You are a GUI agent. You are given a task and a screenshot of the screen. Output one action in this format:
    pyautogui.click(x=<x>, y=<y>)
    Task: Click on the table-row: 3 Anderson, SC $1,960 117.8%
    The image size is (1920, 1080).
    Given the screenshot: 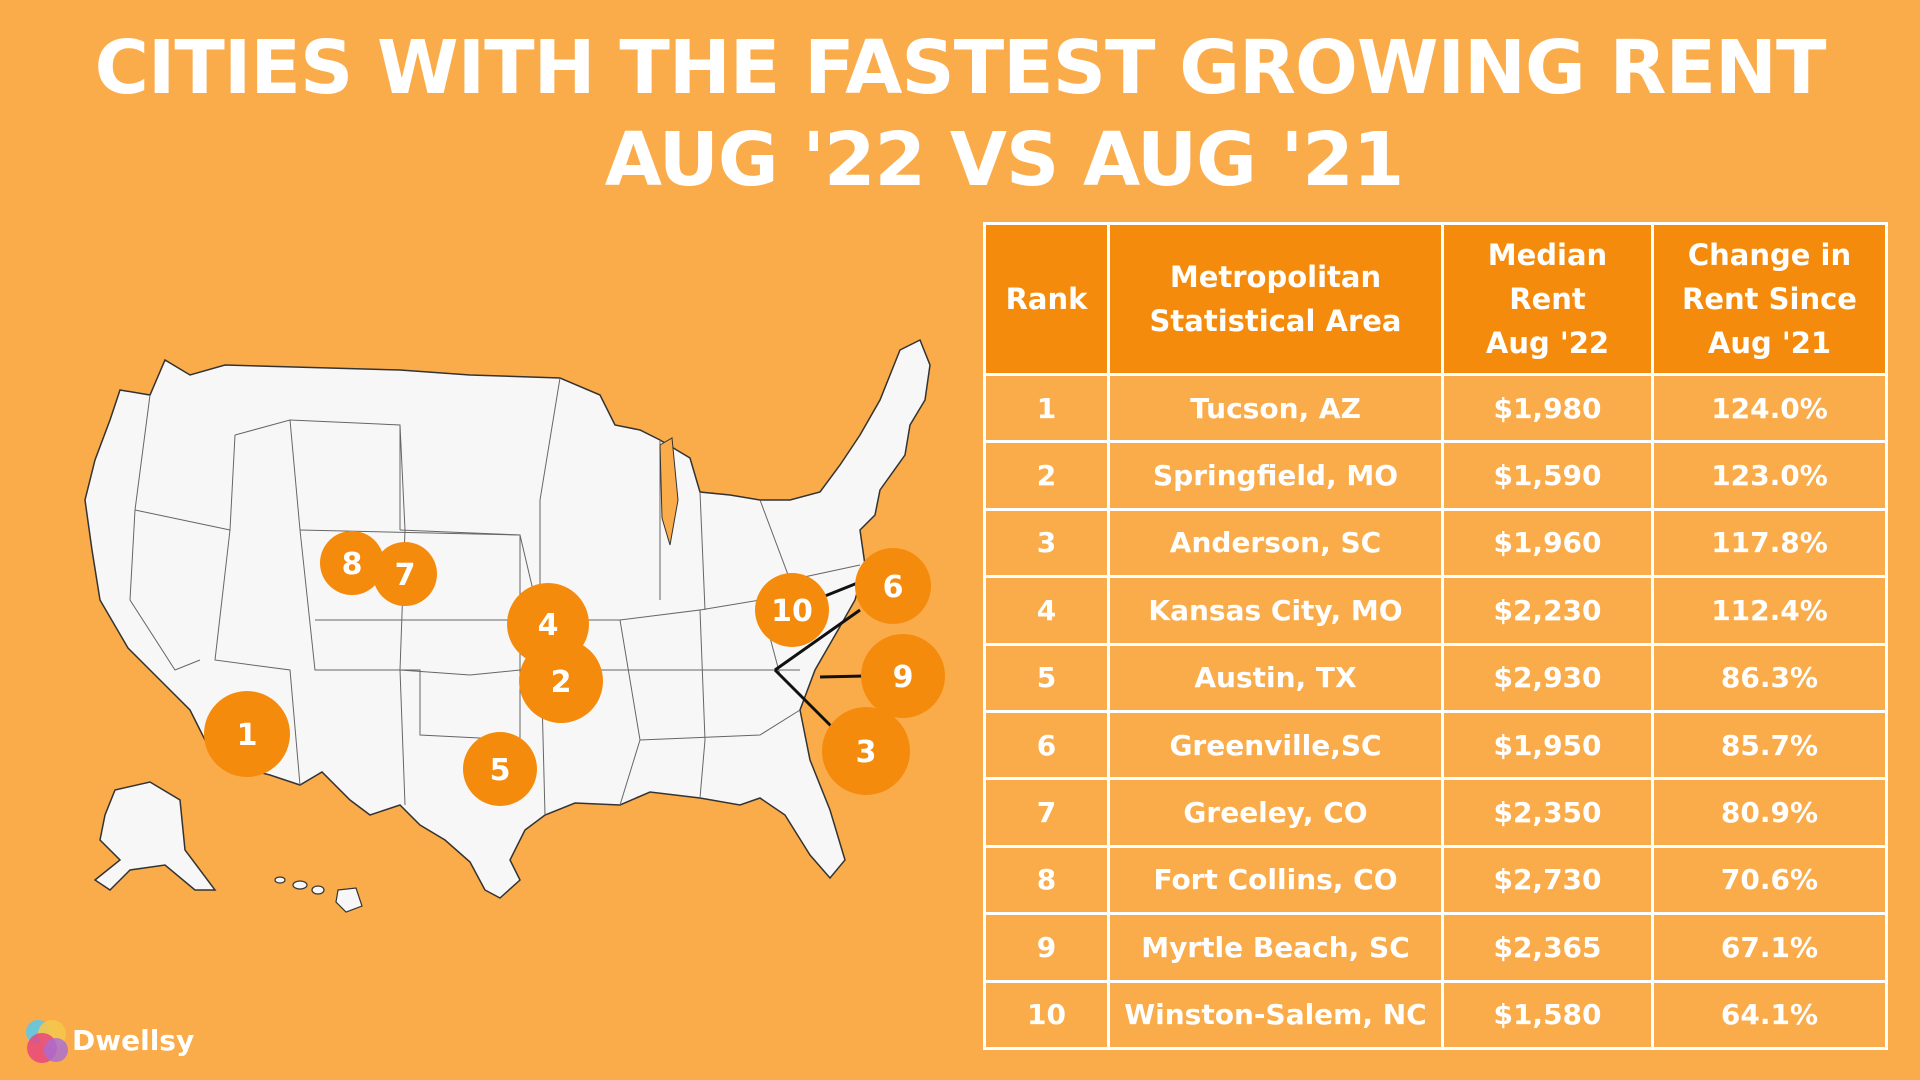 What is the action you would take?
    pyautogui.click(x=1435, y=543)
    